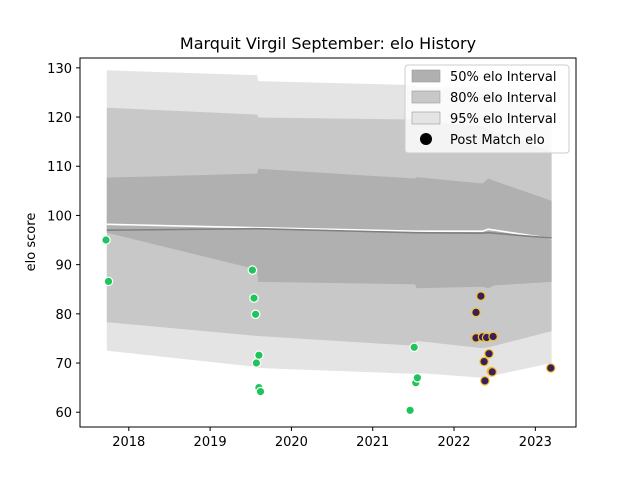  Describe the element at coordinates (59, 118) in the screenshot. I see `y-tick-label: 120` at that location.